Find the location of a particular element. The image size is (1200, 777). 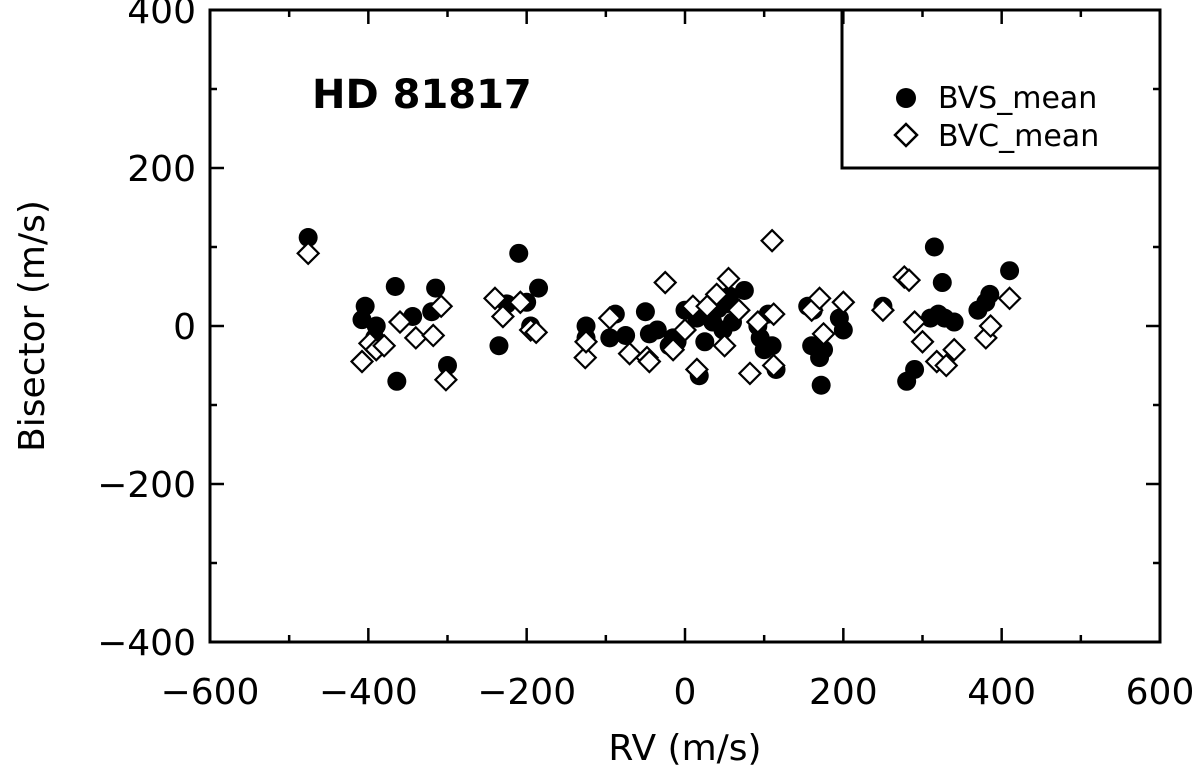

series-bvc-mean is located at coordinates (659, 310).